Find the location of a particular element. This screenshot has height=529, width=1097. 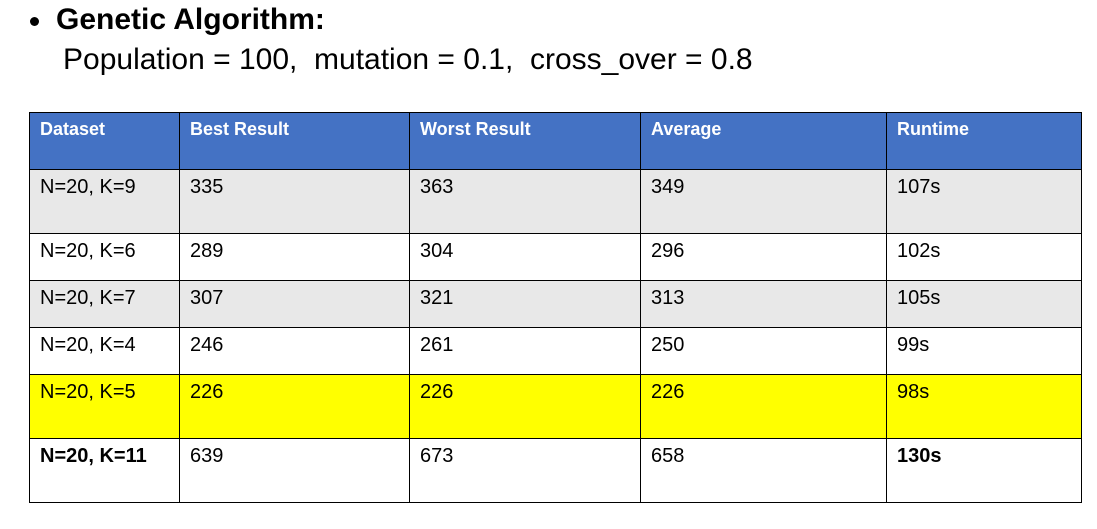

cell-average: 349 is located at coordinates (763, 201).